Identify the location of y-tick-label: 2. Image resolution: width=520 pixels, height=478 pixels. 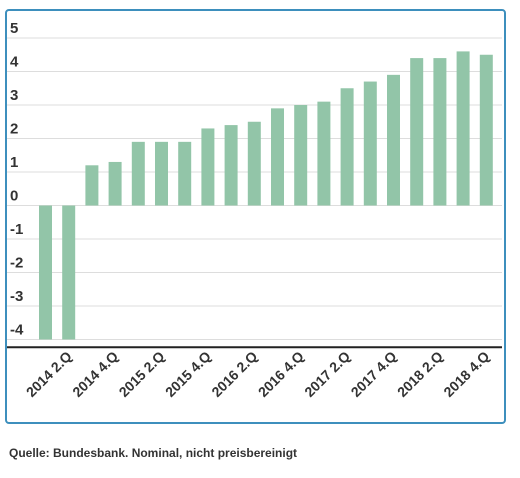
(14, 129).